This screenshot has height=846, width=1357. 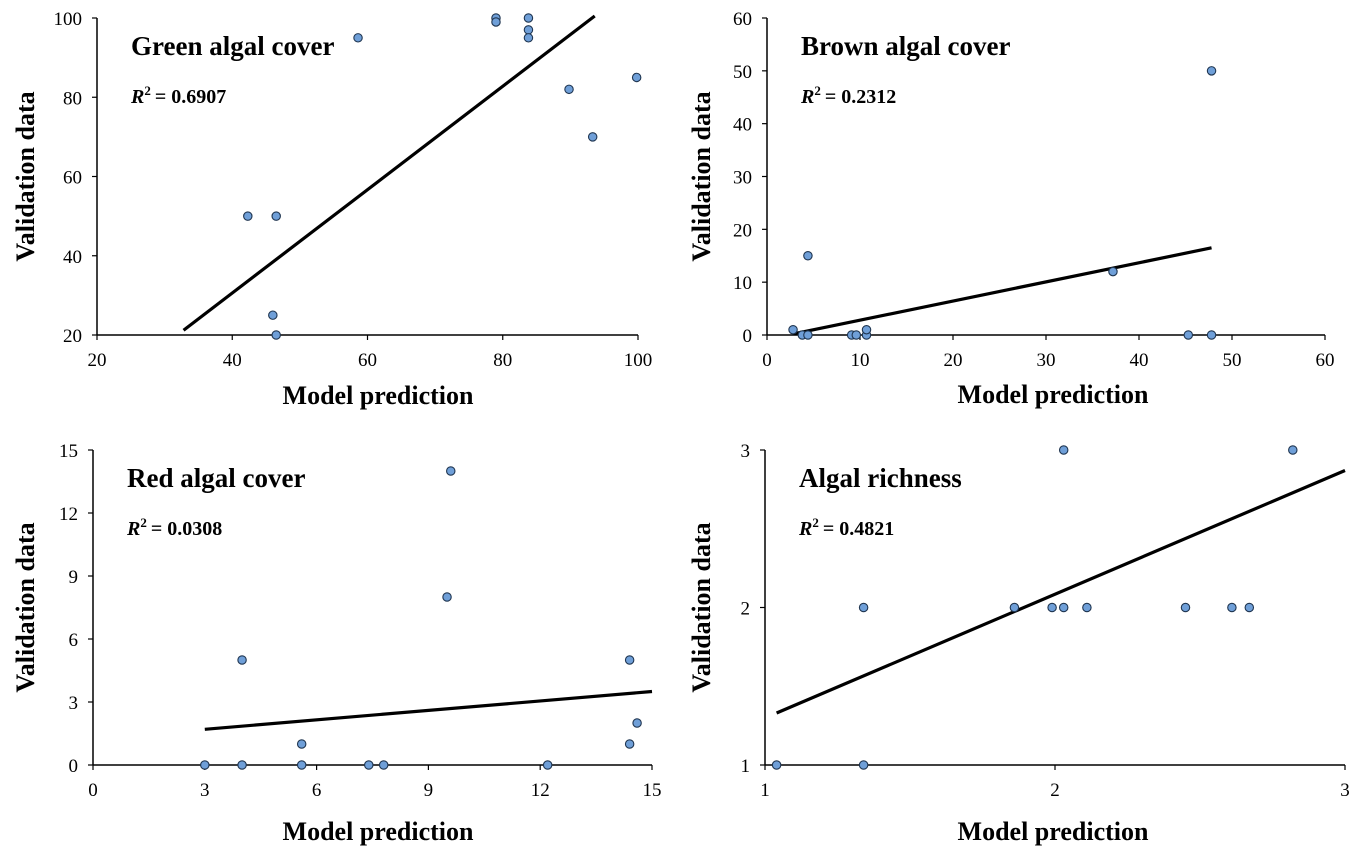 I want to click on x-tick-label: 15, so click(x=652, y=790).